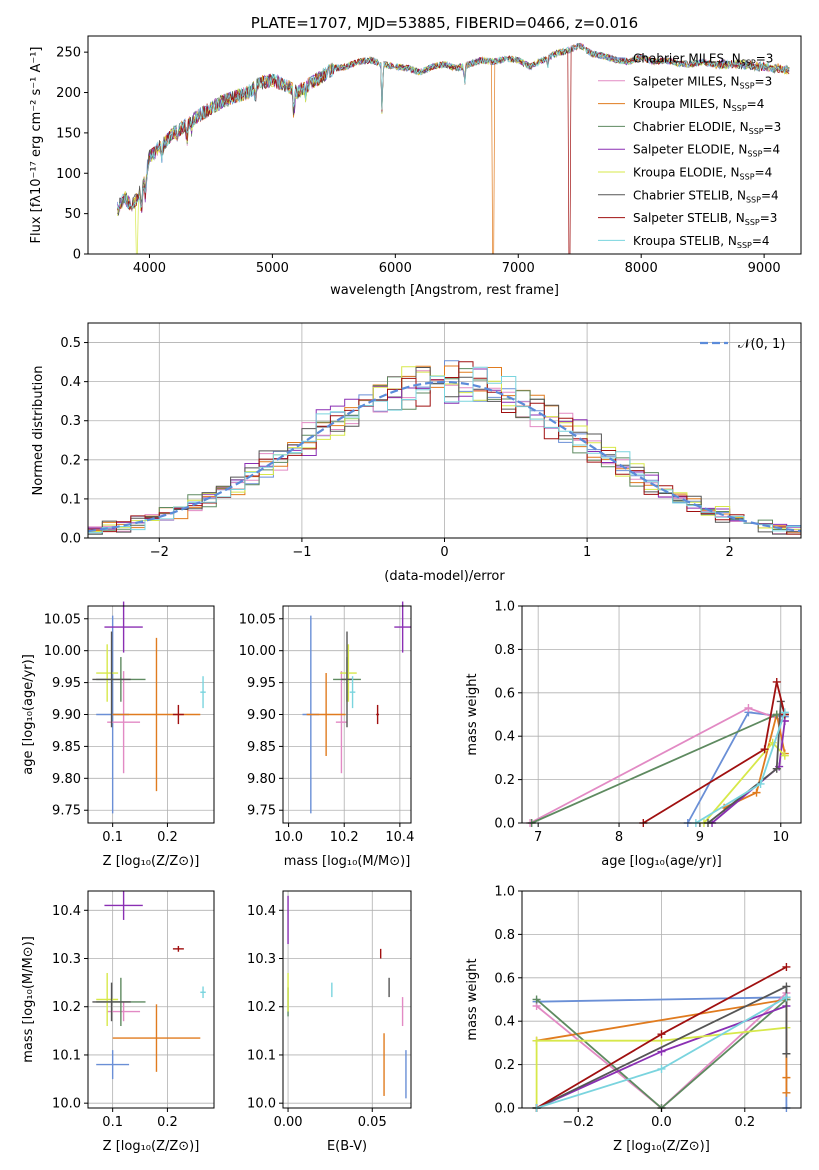 The image size is (819, 1170). I want to click on legend-entry-name: Kroupa ELODIE, N, so click(686, 173).